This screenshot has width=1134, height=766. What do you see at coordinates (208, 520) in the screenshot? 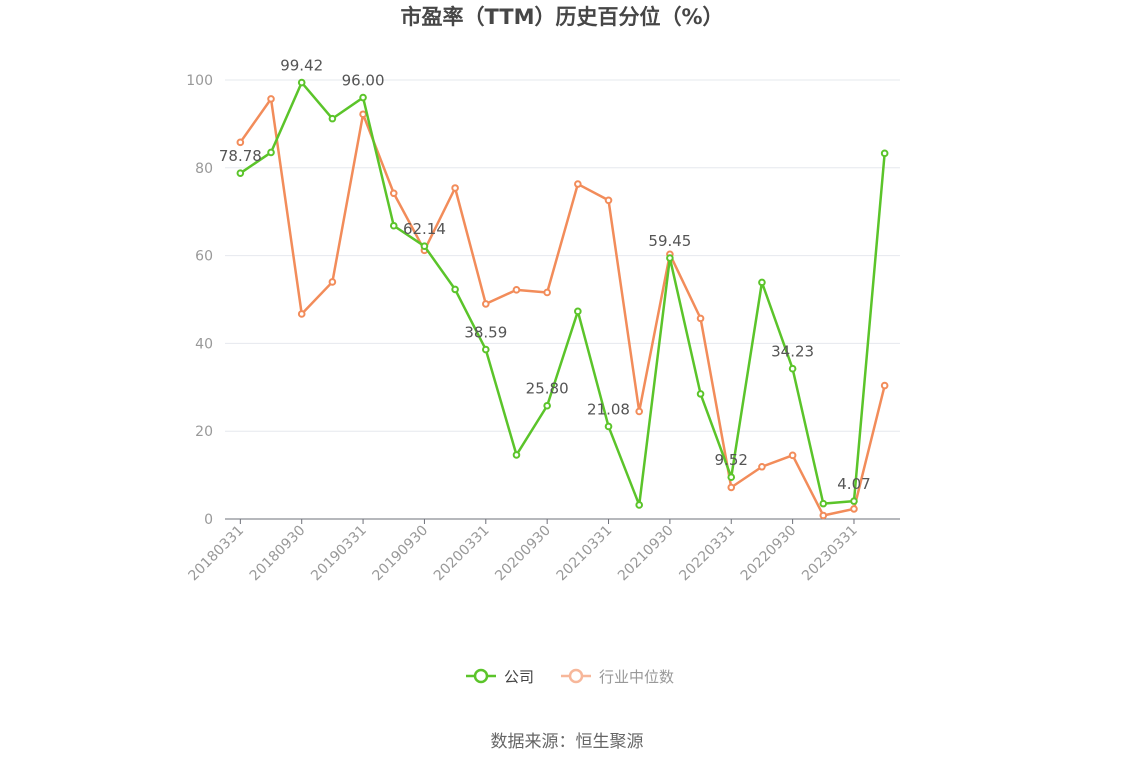
I see `y-tick-label: 0` at bounding box center [208, 520].